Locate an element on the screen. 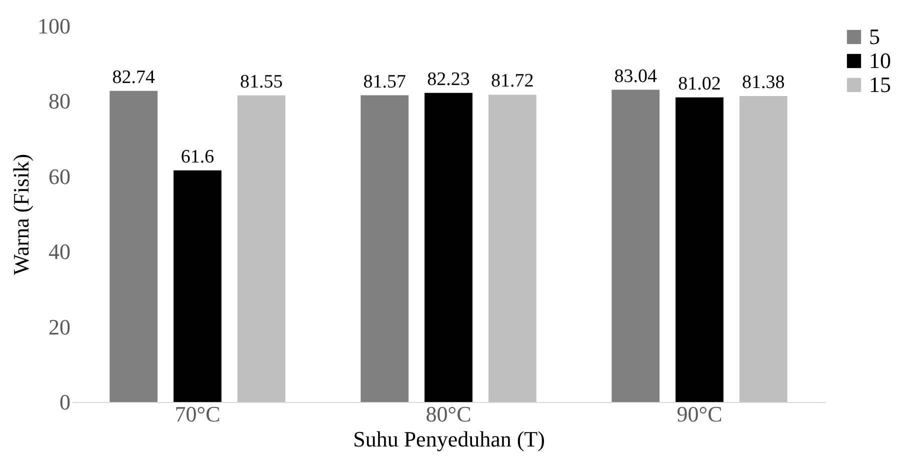 Image resolution: width=901 pixels, height=460 pixels. legend-label: 5 is located at coordinates (874, 36).